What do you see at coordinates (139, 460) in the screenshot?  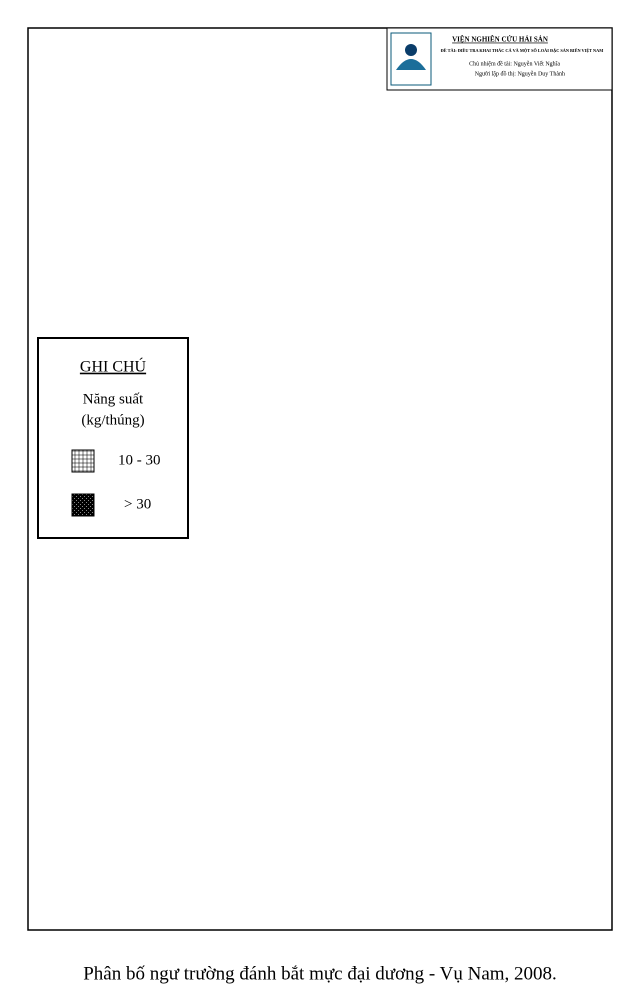 I see `legend-label: 10 - 30` at bounding box center [139, 460].